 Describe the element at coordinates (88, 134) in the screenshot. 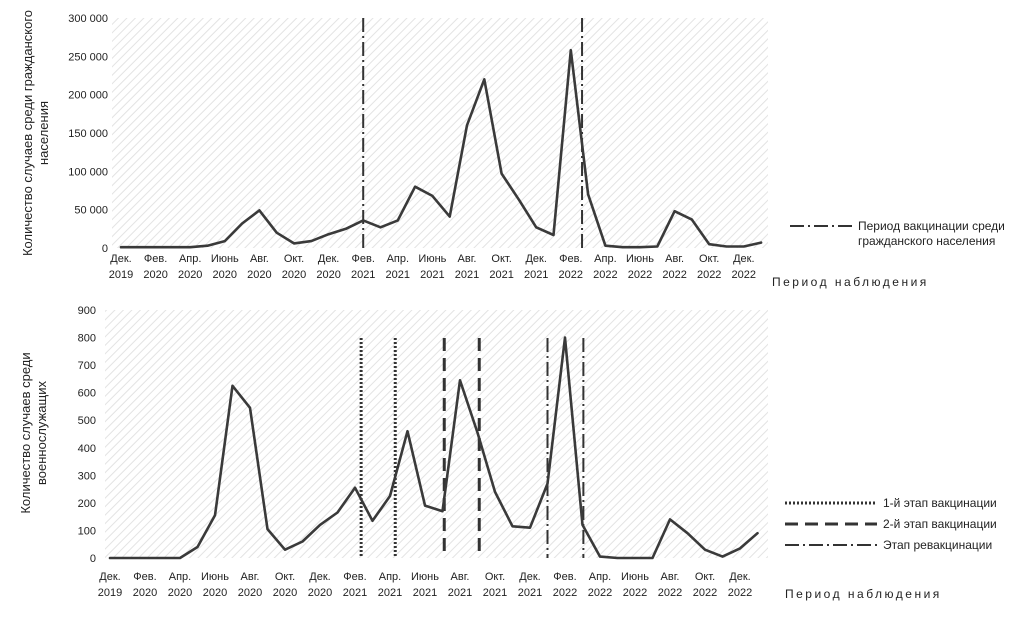

I see `y-tick-label: 150 000` at that location.